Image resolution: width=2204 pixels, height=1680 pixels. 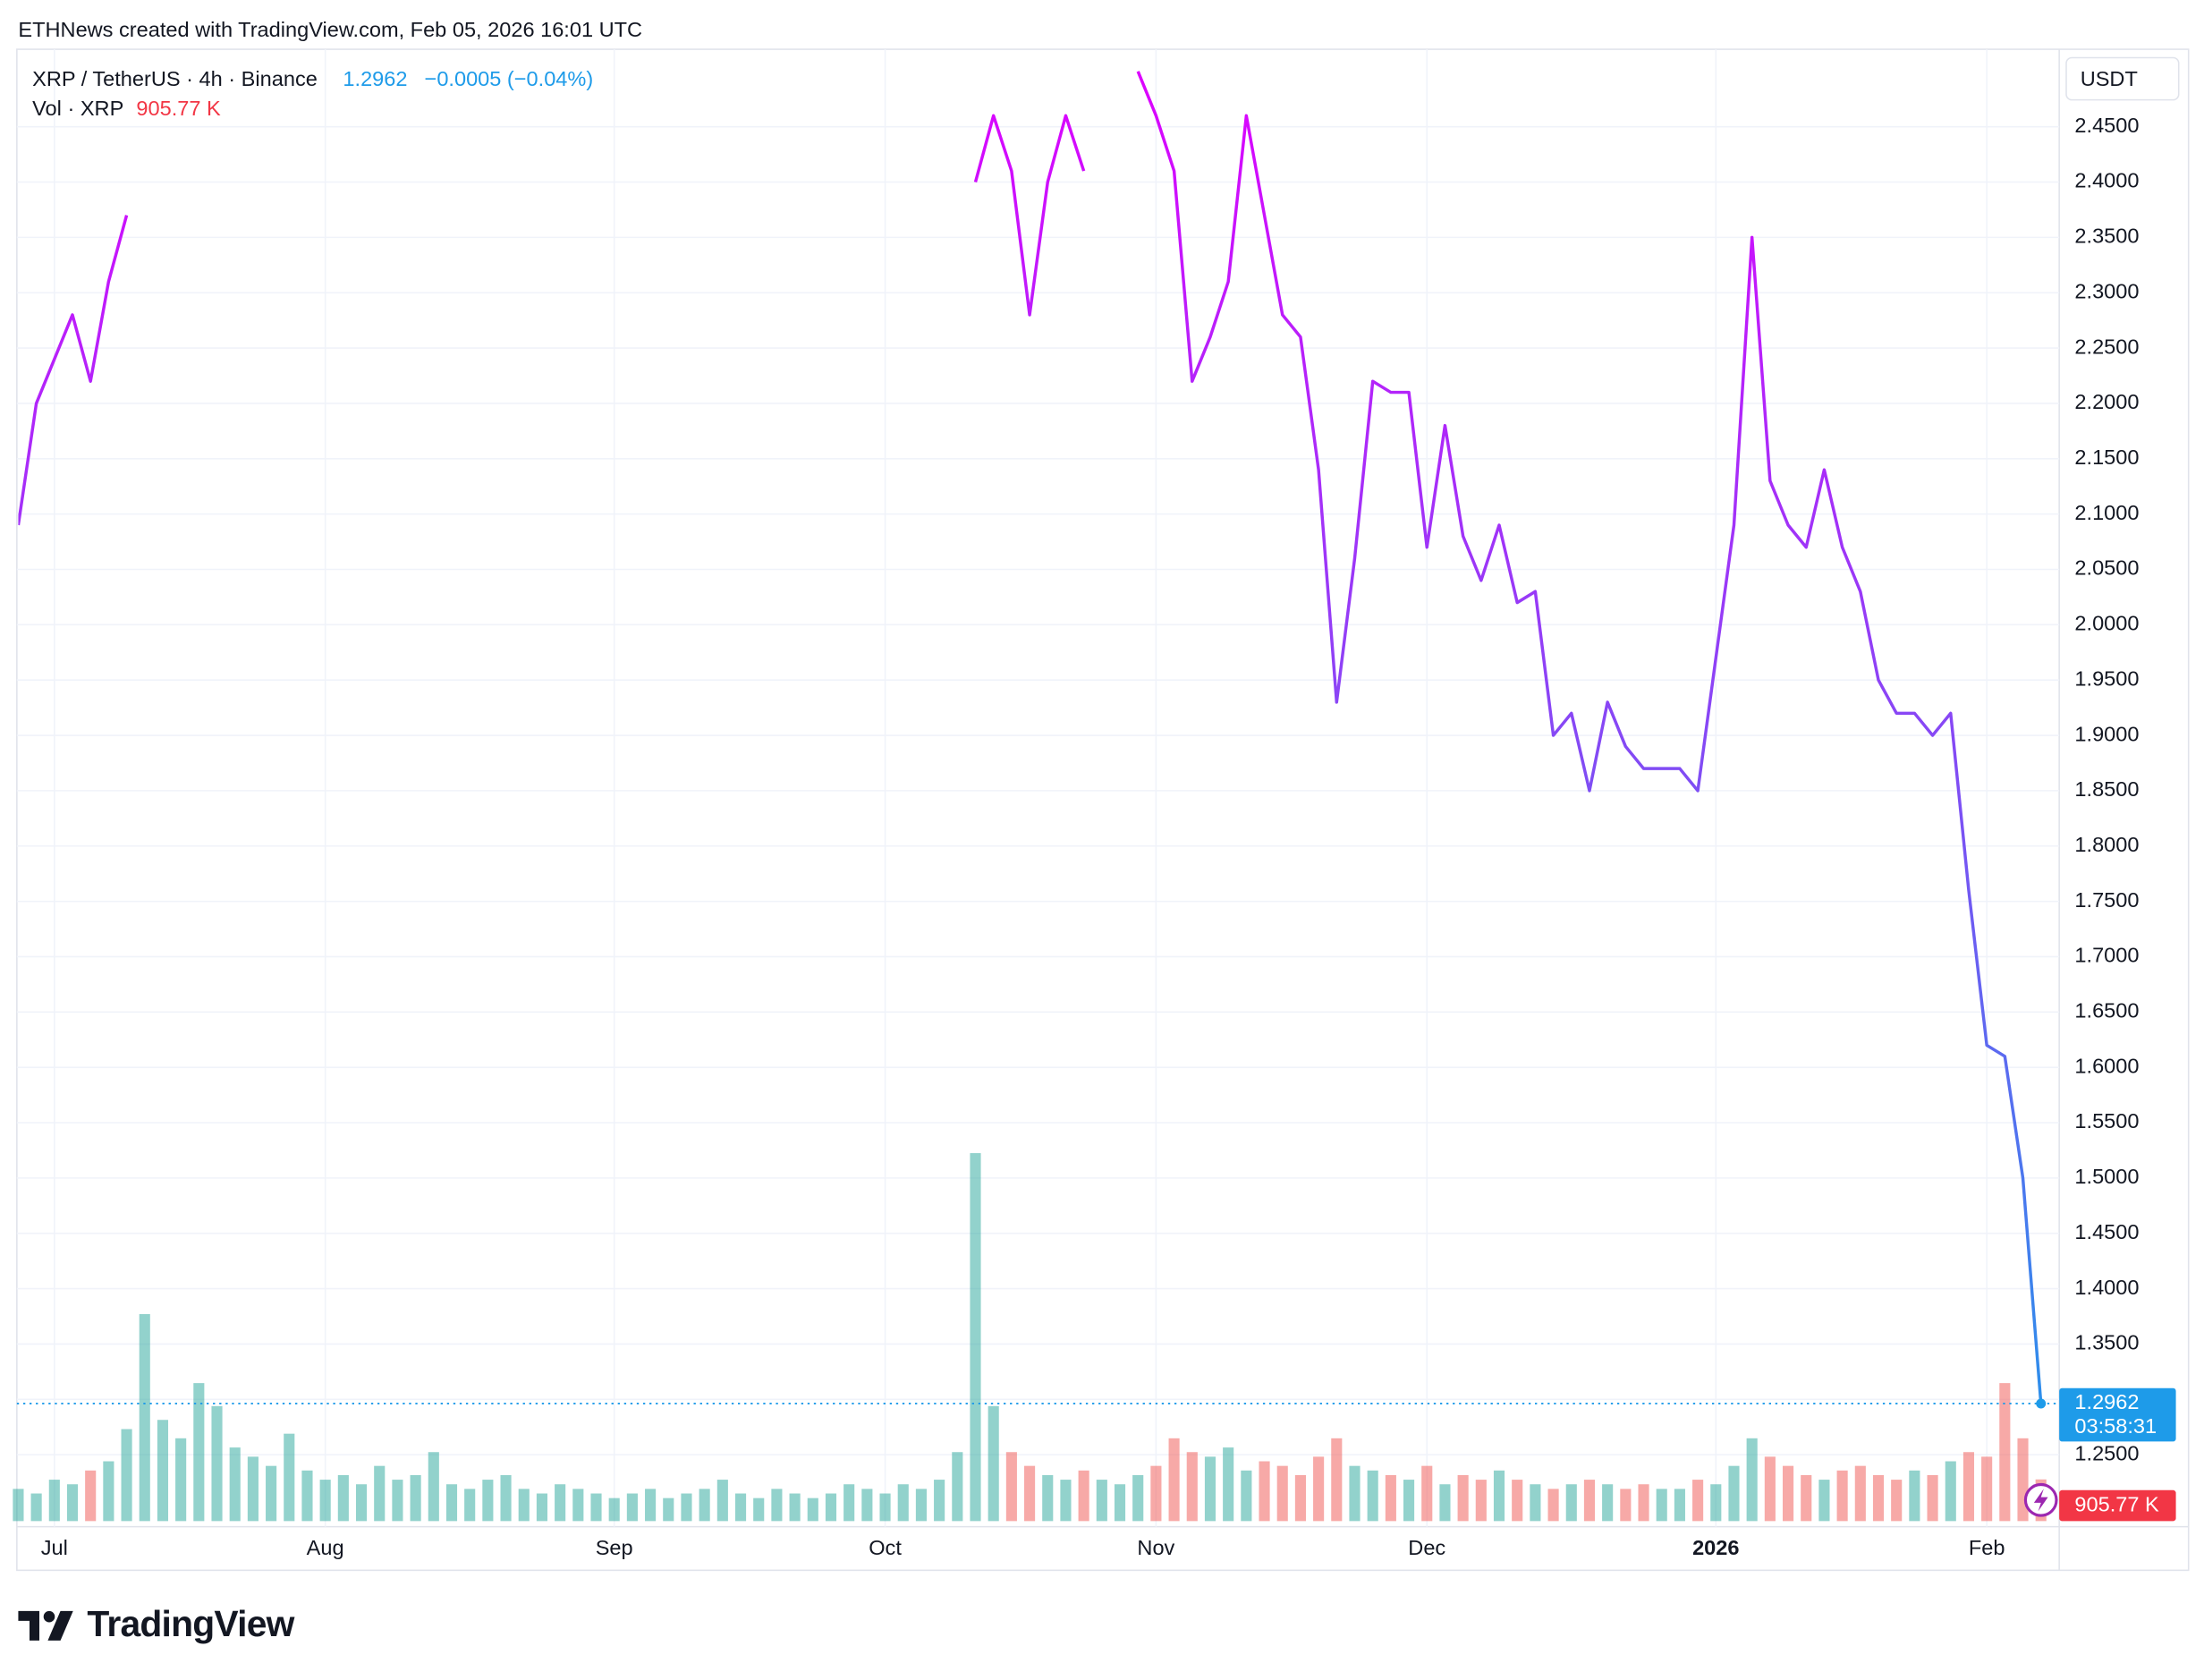 I want to click on y-tick-label: 1.6000, so click(x=2106, y=1065).